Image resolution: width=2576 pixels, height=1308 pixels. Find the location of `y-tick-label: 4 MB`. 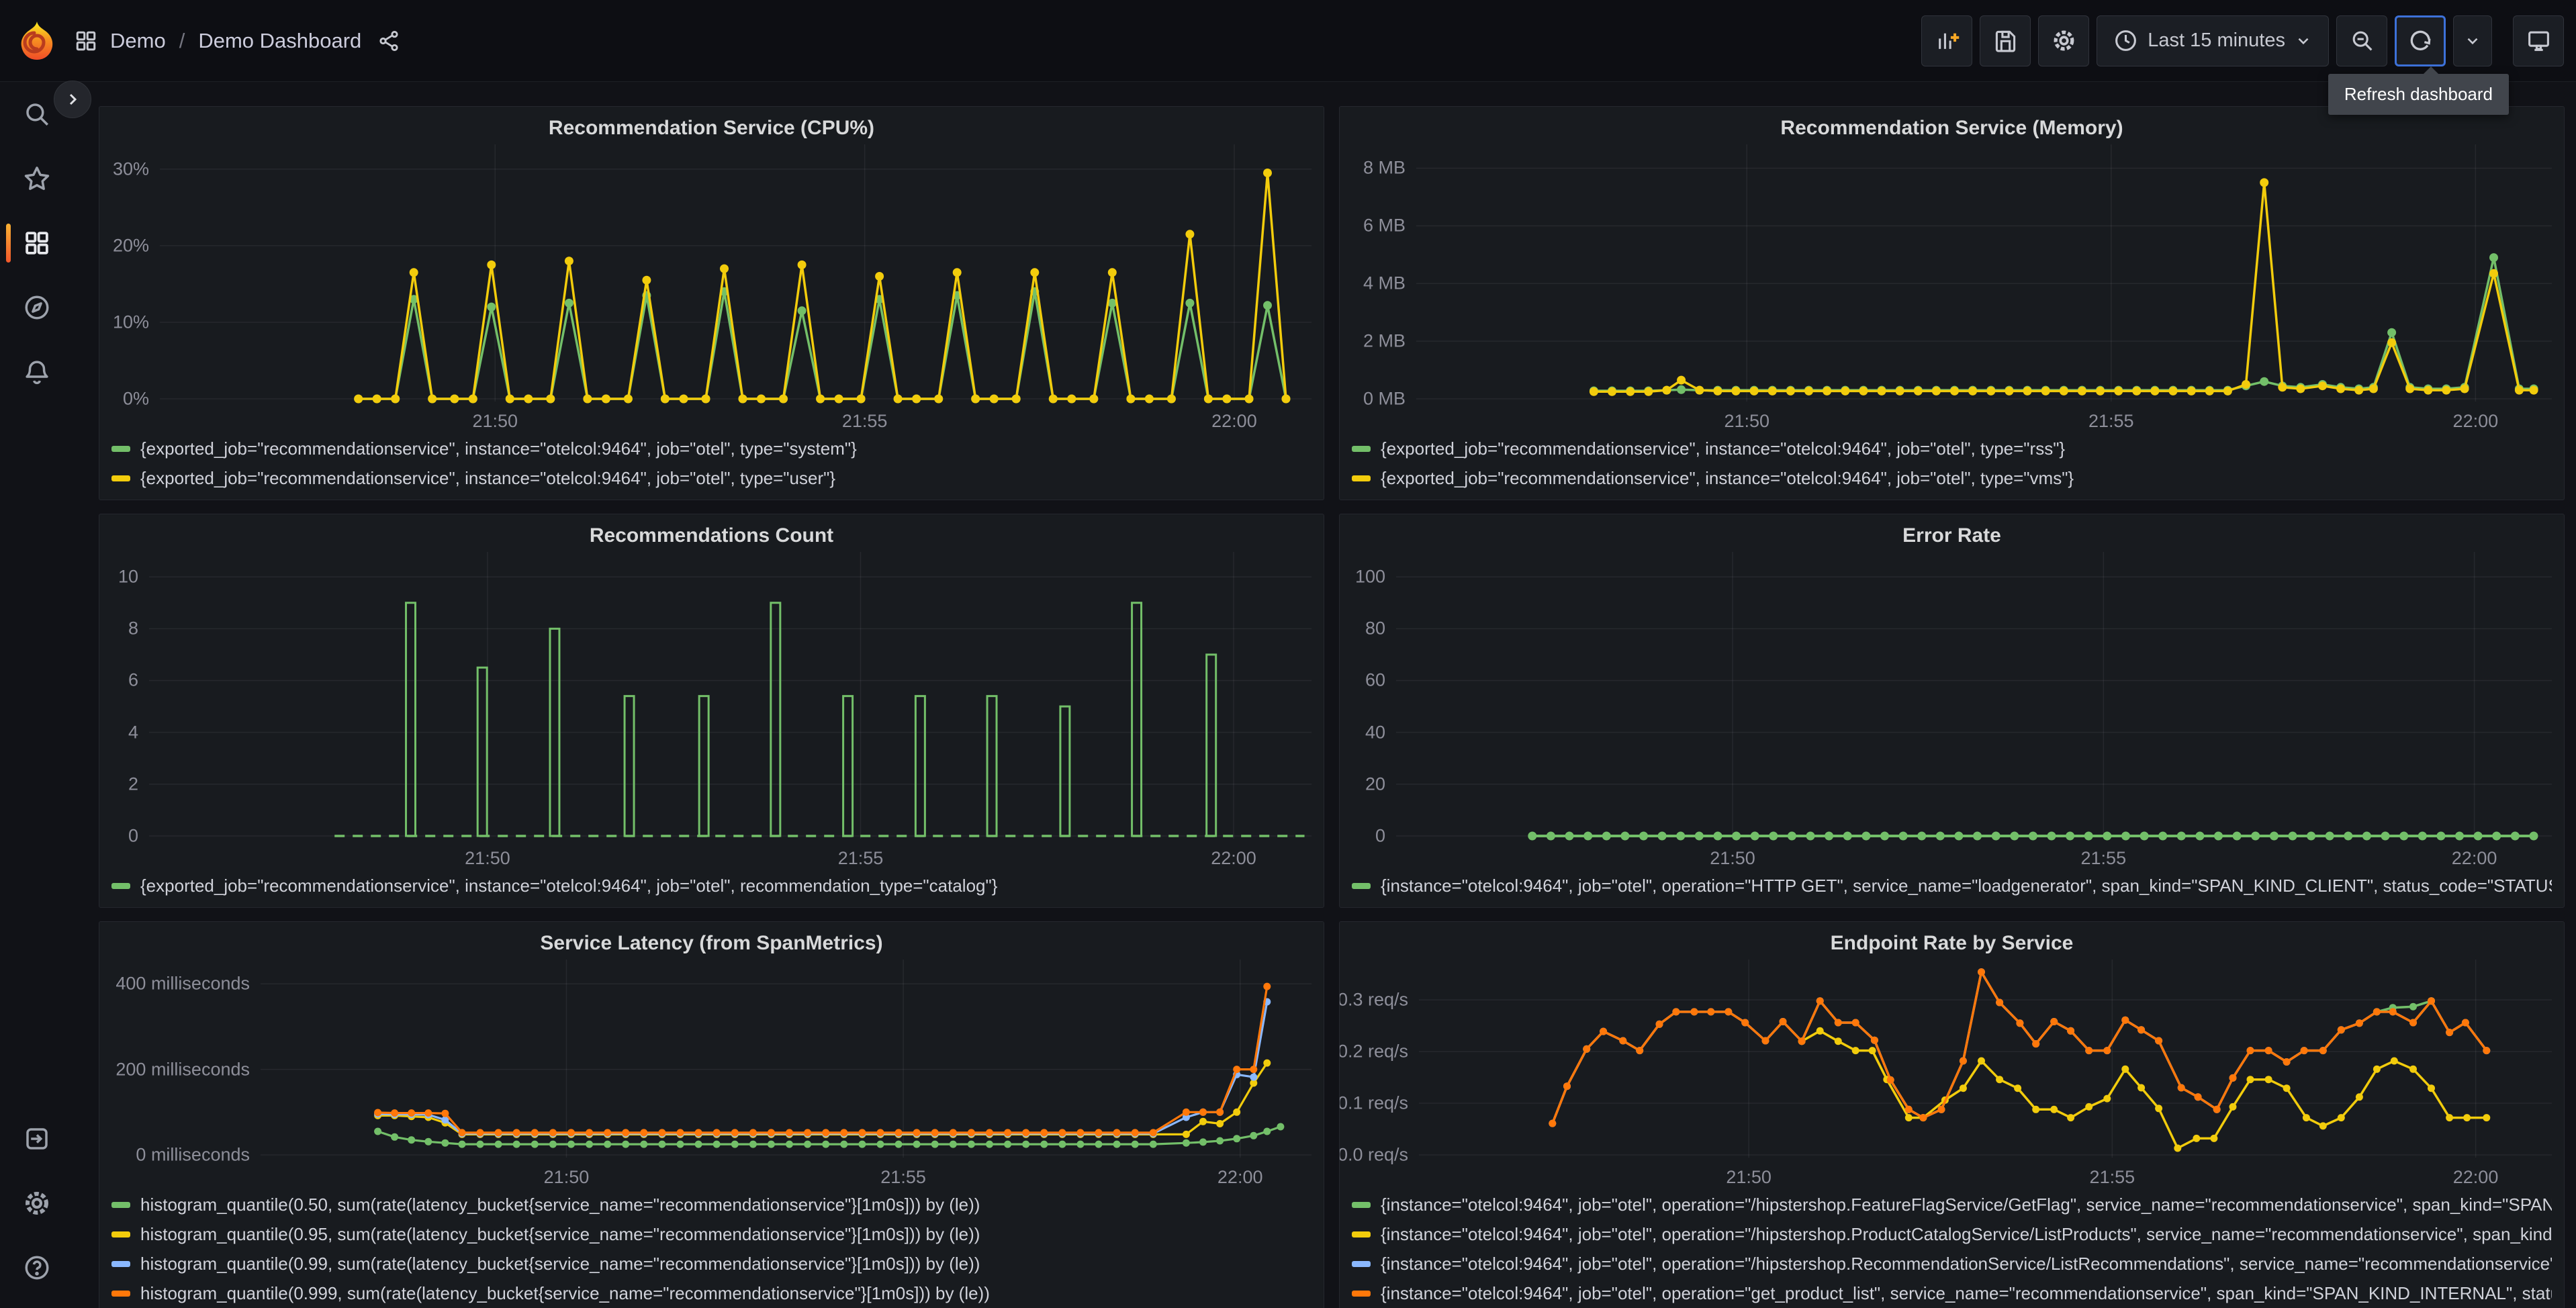

y-tick-label: 4 MB is located at coordinates (1384, 283).